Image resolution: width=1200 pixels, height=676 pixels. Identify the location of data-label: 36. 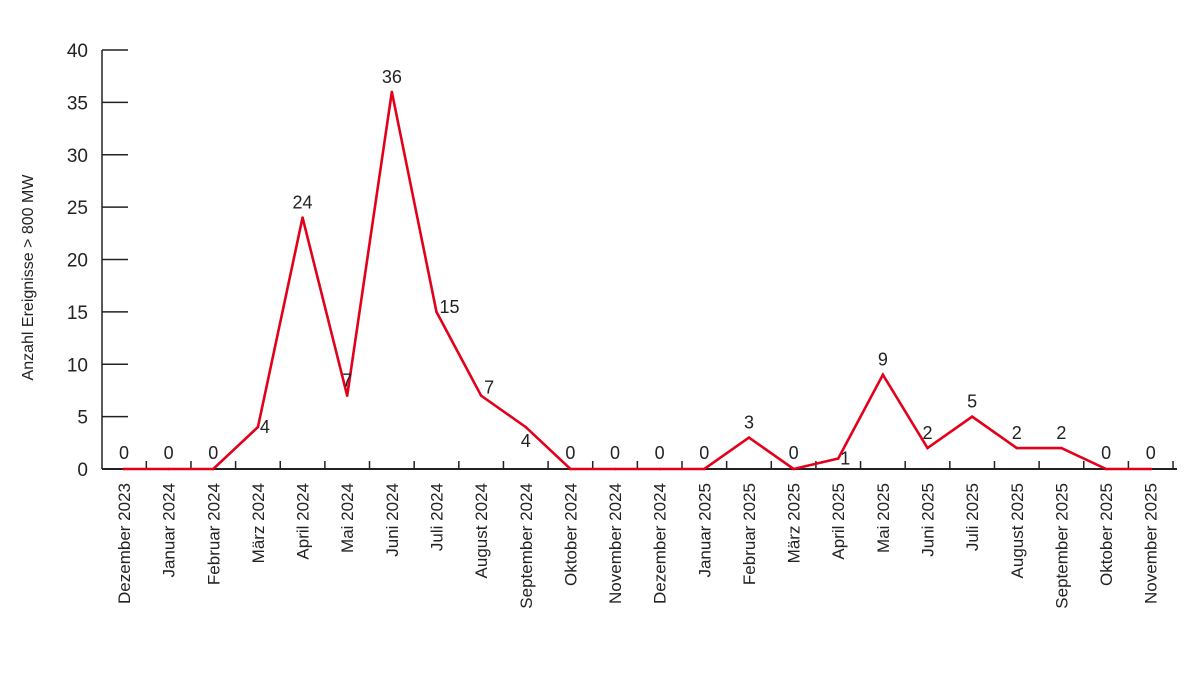
(392, 77).